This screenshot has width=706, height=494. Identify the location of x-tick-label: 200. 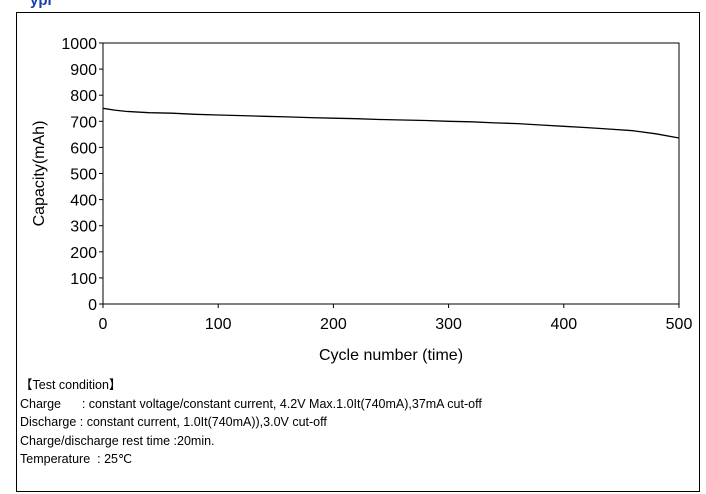
(333, 324).